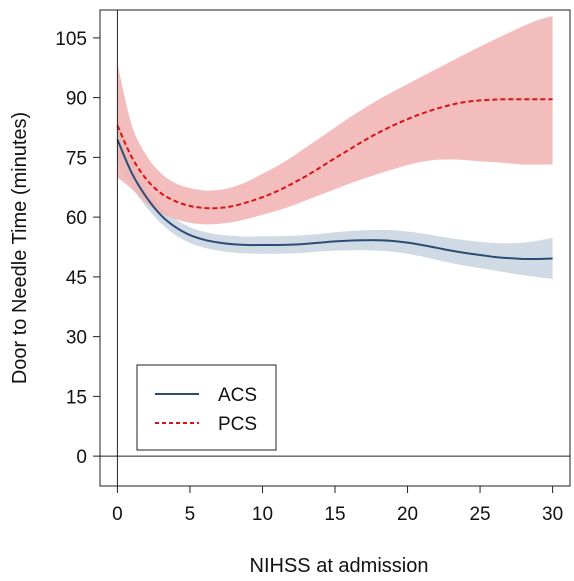  I want to click on y-tick-label: 90, so click(76, 99).